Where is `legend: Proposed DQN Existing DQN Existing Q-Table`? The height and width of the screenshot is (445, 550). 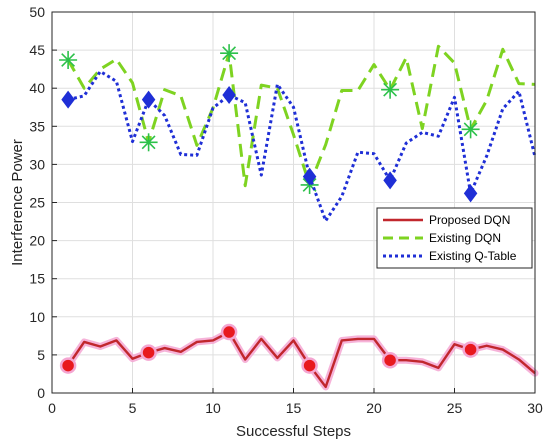
legend: Proposed DQN Existing DQN Existing Q-Table is located at coordinates (454, 238).